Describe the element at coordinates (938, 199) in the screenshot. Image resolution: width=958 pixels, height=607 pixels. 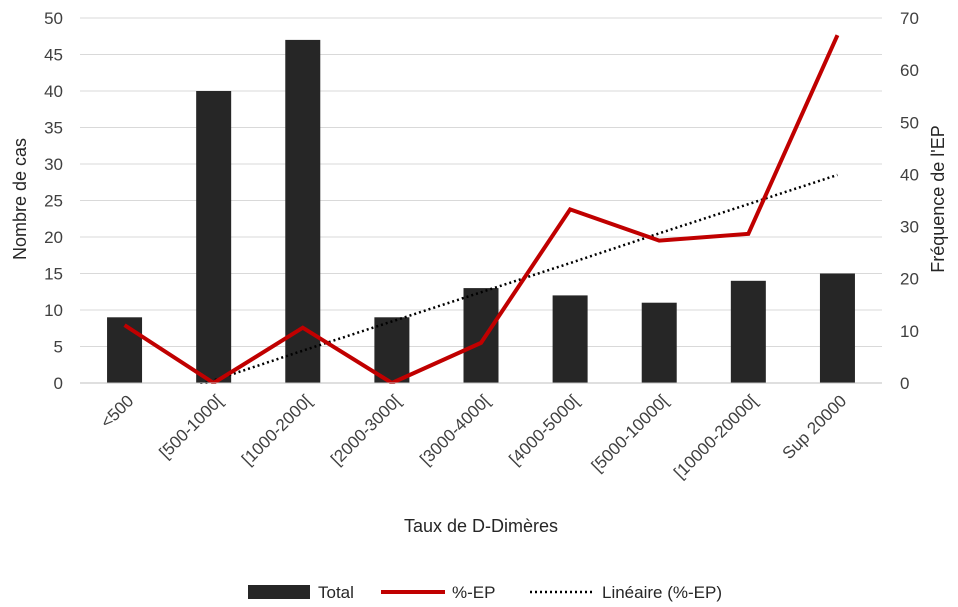
I see `y2-axis-title: Fréquence de l'EP` at that location.